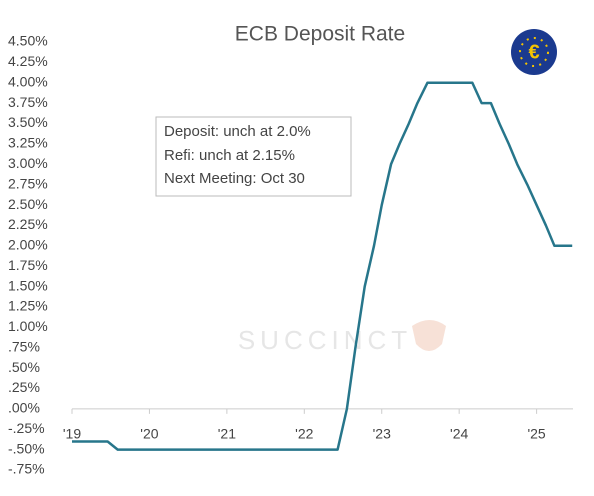 This screenshot has width=594, height=496. I want to click on y-tick-label: 3.75%, so click(28, 102).